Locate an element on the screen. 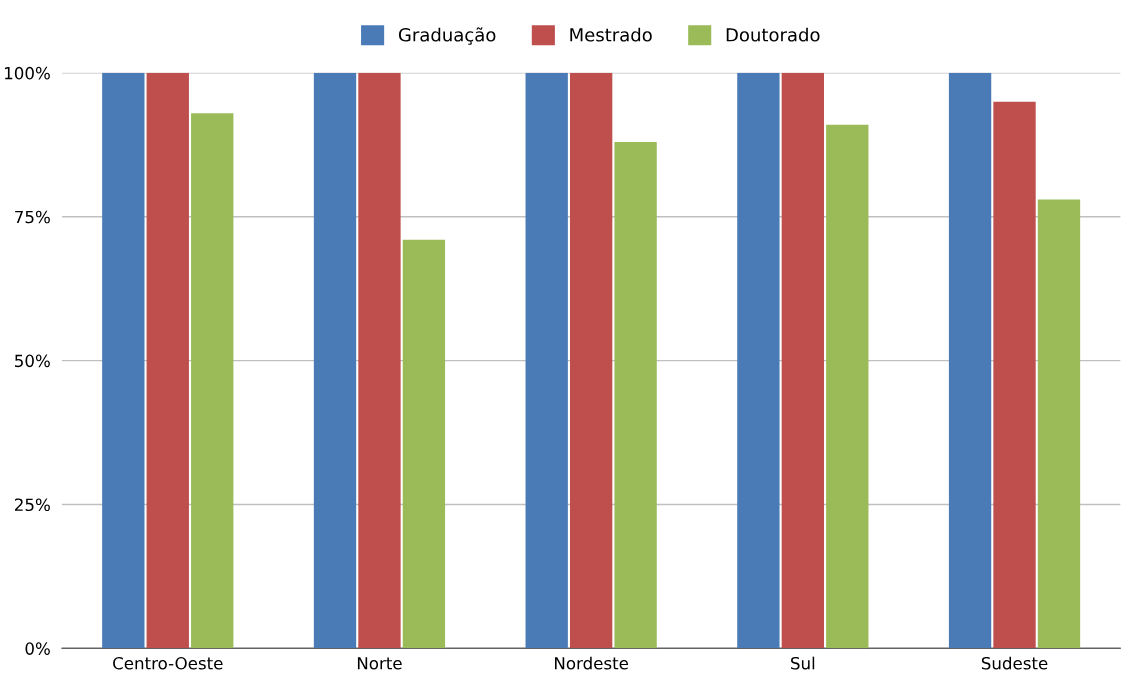 The height and width of the screenshot is (681, 1126). legend-label: Mestrado is located at coordinates (611, 34).